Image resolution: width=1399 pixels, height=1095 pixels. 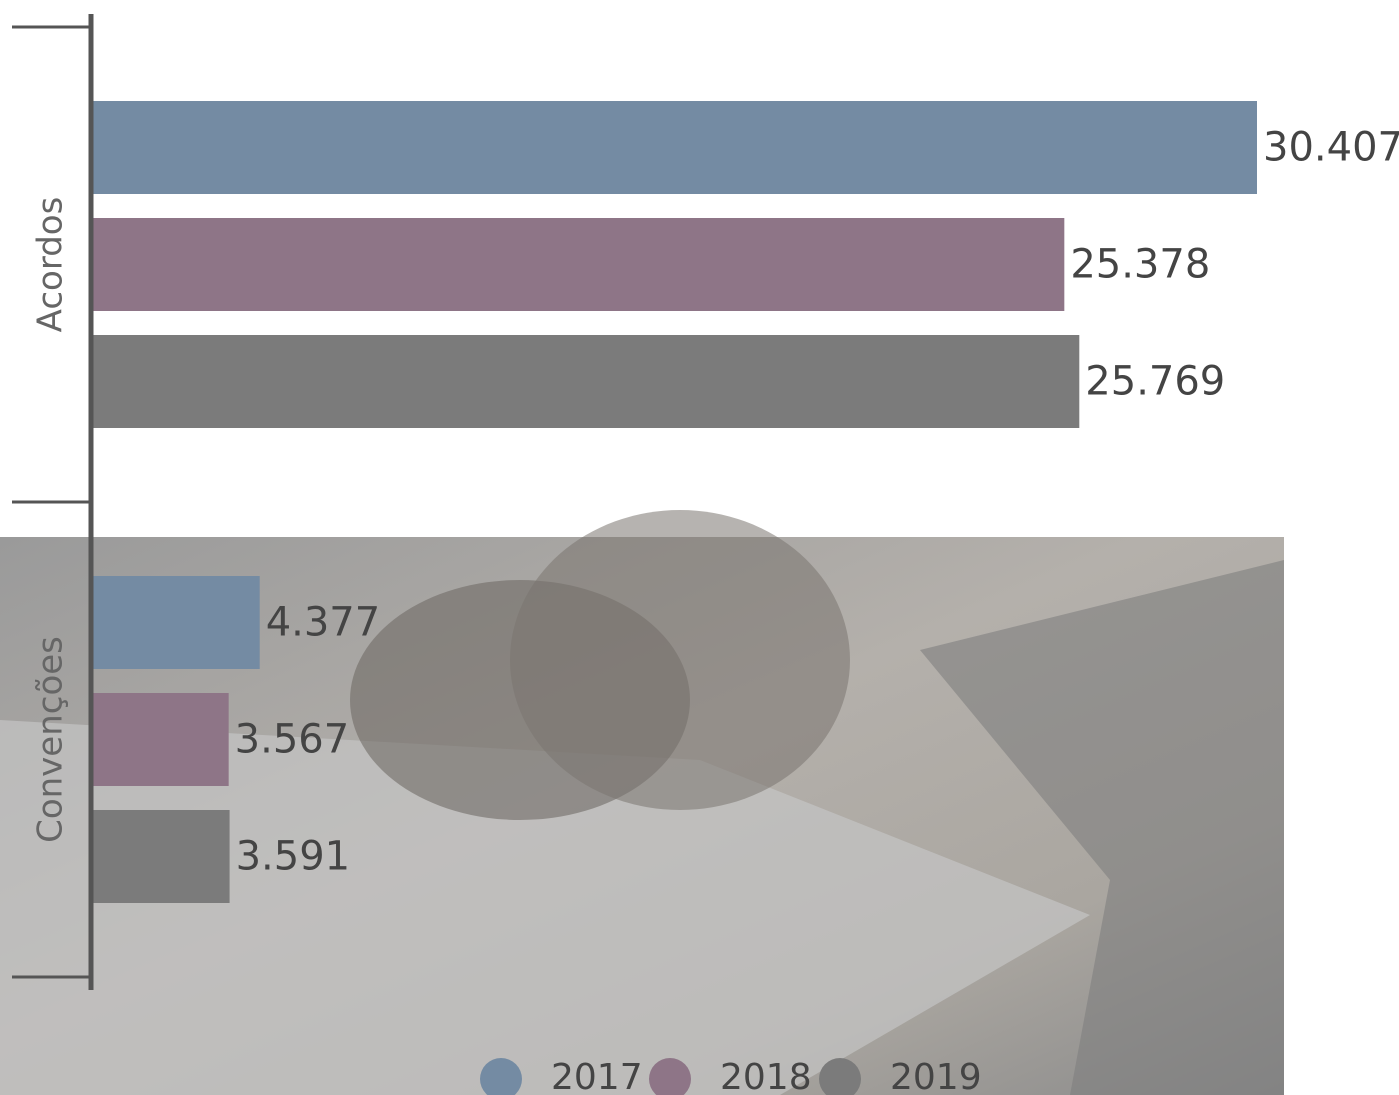 What do you see at coordinates (323, 623) in the screenshot?
I see `value-label: 4.377` at bounding box center [323, 623].